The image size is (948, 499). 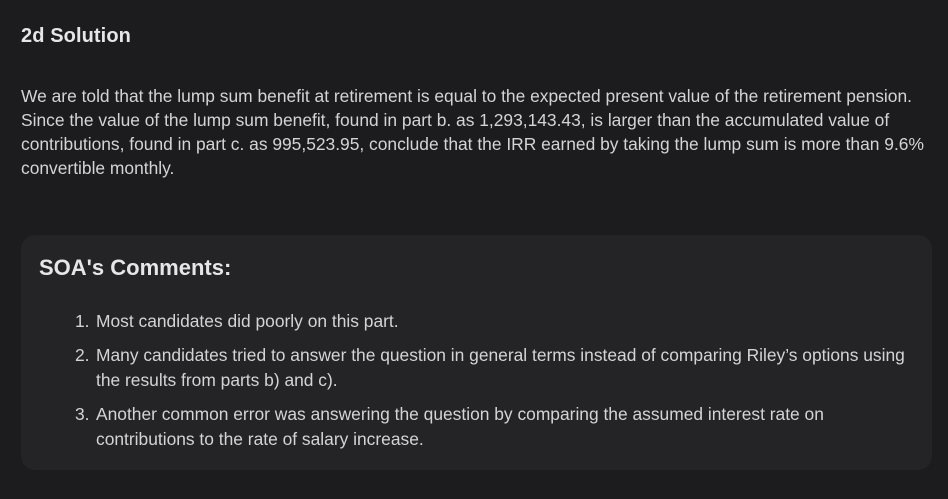 What do you see at coordinates (135, 267) in the screenshot?
I see `comments-heading: SOA's Comments:` at bounding box center [135, 267].